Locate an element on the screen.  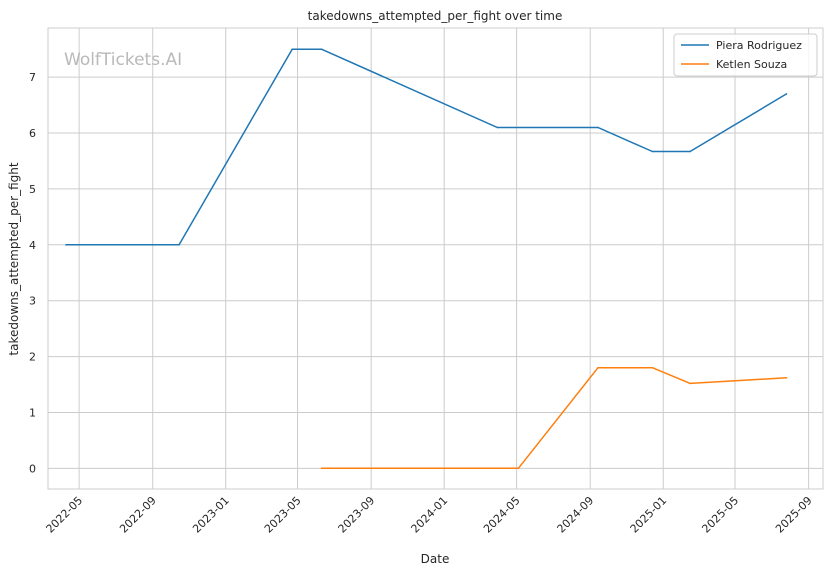
x-tick-label: 2025-05 is located at coordinates (720, 515).